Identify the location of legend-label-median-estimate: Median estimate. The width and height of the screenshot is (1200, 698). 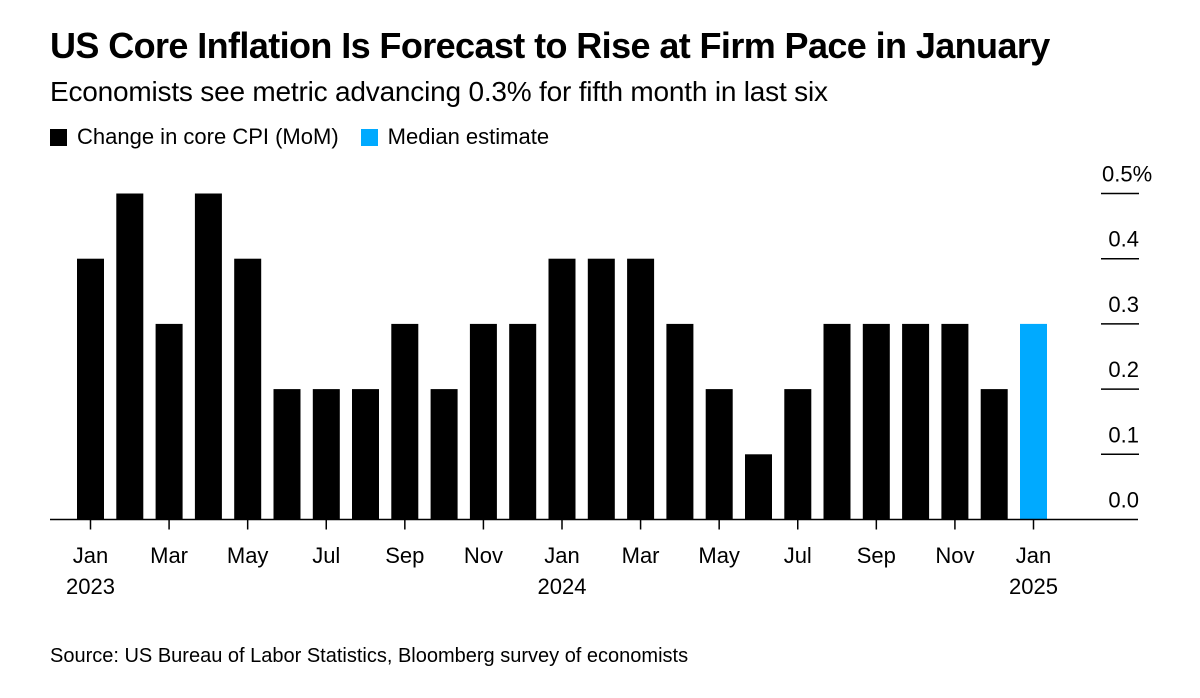
(468, 136).